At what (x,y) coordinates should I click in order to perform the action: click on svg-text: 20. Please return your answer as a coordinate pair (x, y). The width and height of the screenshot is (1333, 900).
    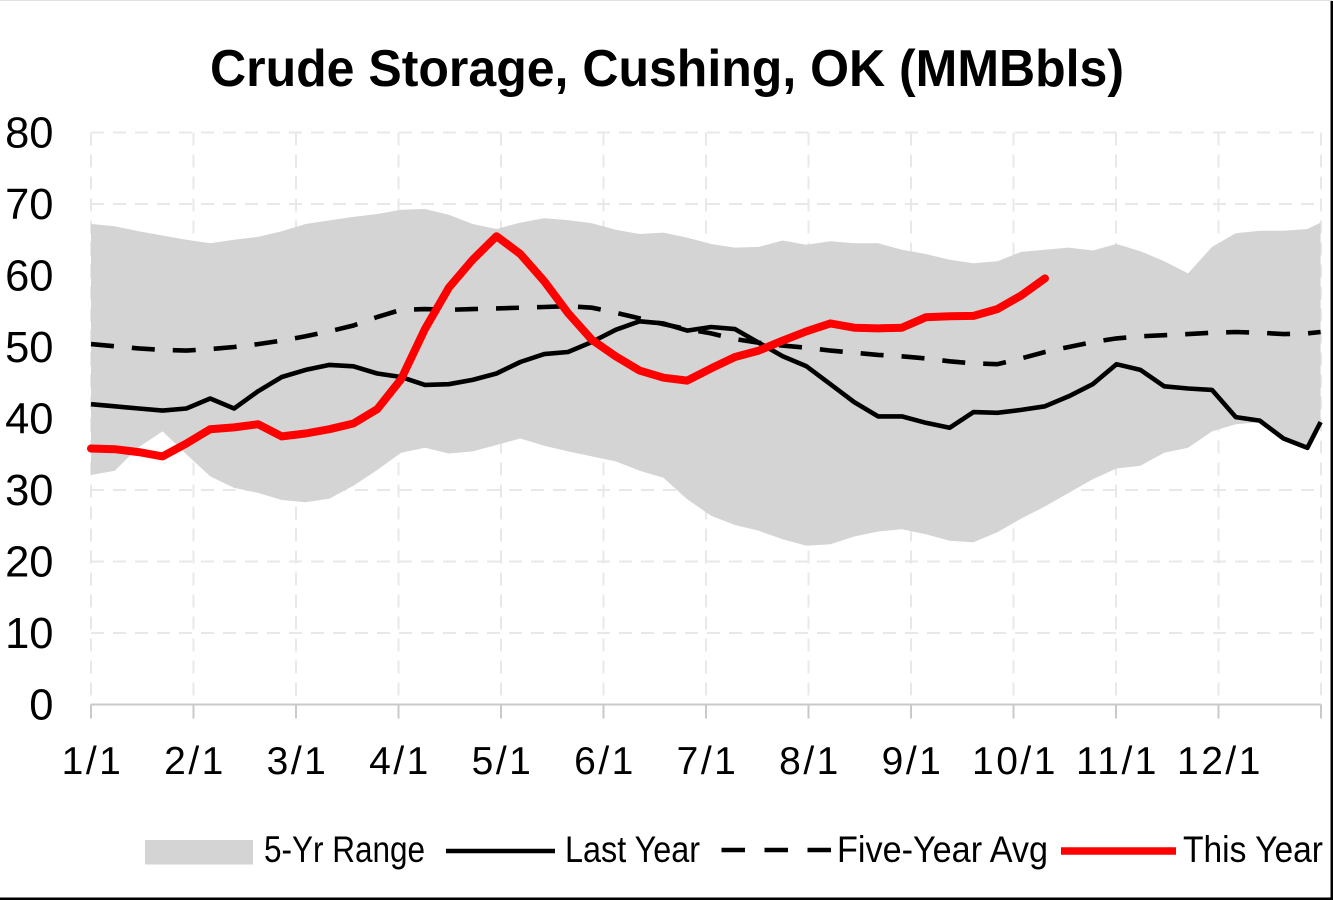
    Looking at the image, I should click on (29, 563).